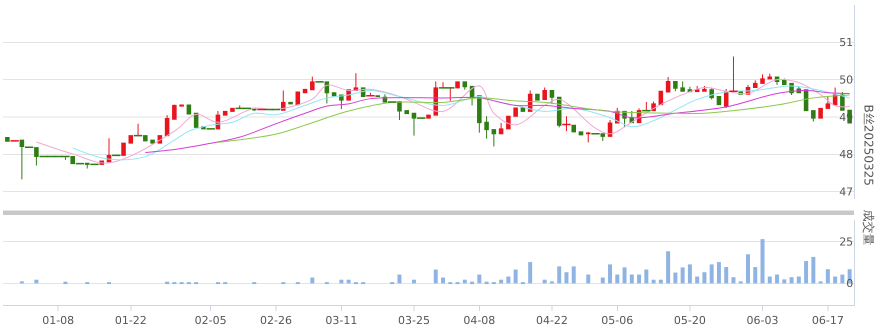 This screenshot has width=882, height=333. I want to click on x-tick-label: 01-08, so click(58, 321).